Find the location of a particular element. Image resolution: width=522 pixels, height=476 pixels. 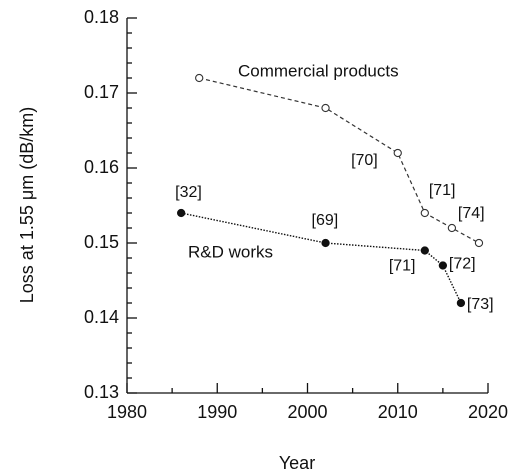

x-axis-label: Year is located at coordinates (297, 463).